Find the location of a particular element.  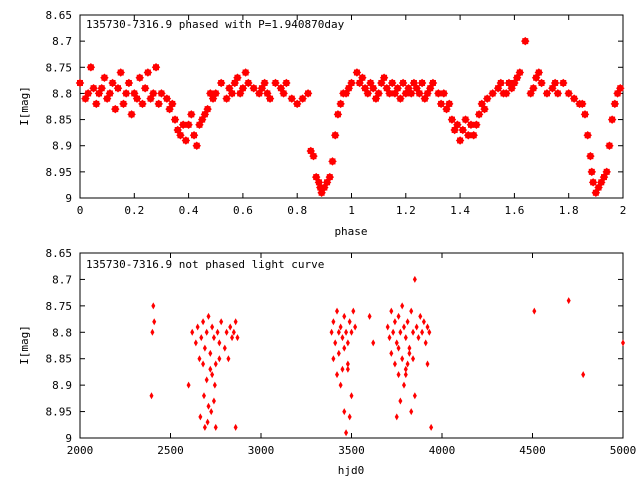

phased-x-tick-label: 2 is located at coordinates (623, 210).